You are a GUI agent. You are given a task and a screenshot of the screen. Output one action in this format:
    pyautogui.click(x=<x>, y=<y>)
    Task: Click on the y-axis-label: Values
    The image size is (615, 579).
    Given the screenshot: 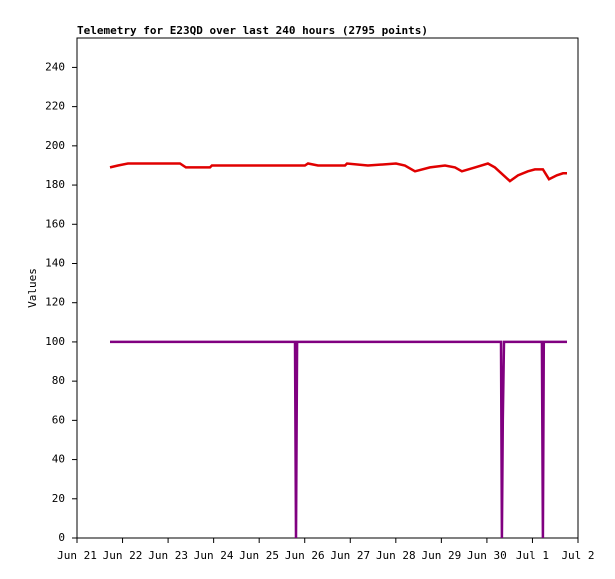 What is the action you would take?
    pyautogui.click(x=32, y=288)
    